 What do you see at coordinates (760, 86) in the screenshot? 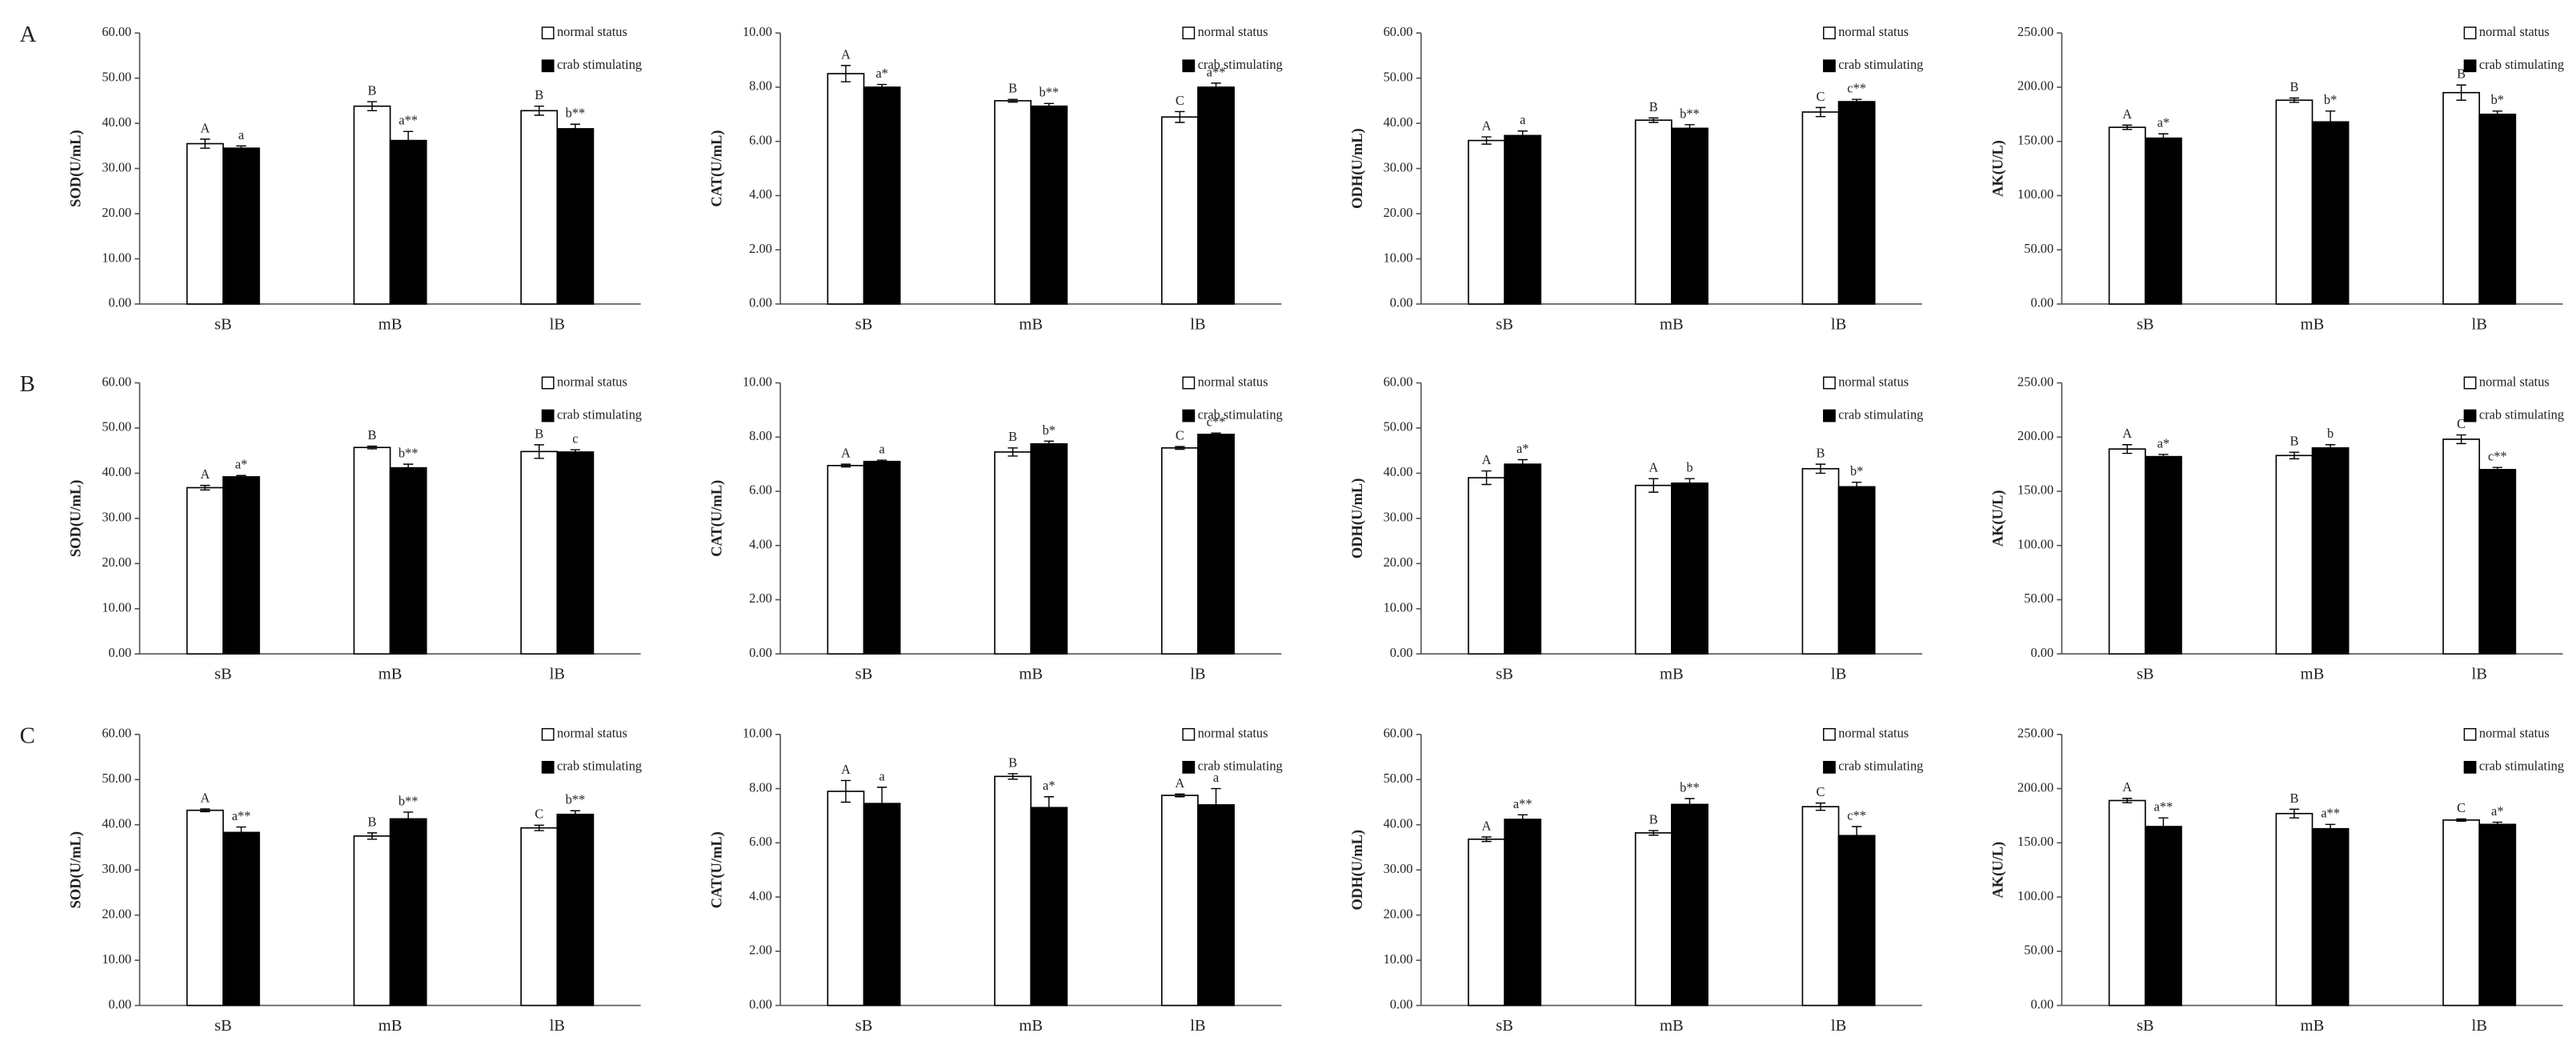
I see `y-tick-label: 8.00` at bounding box center [760, 86].